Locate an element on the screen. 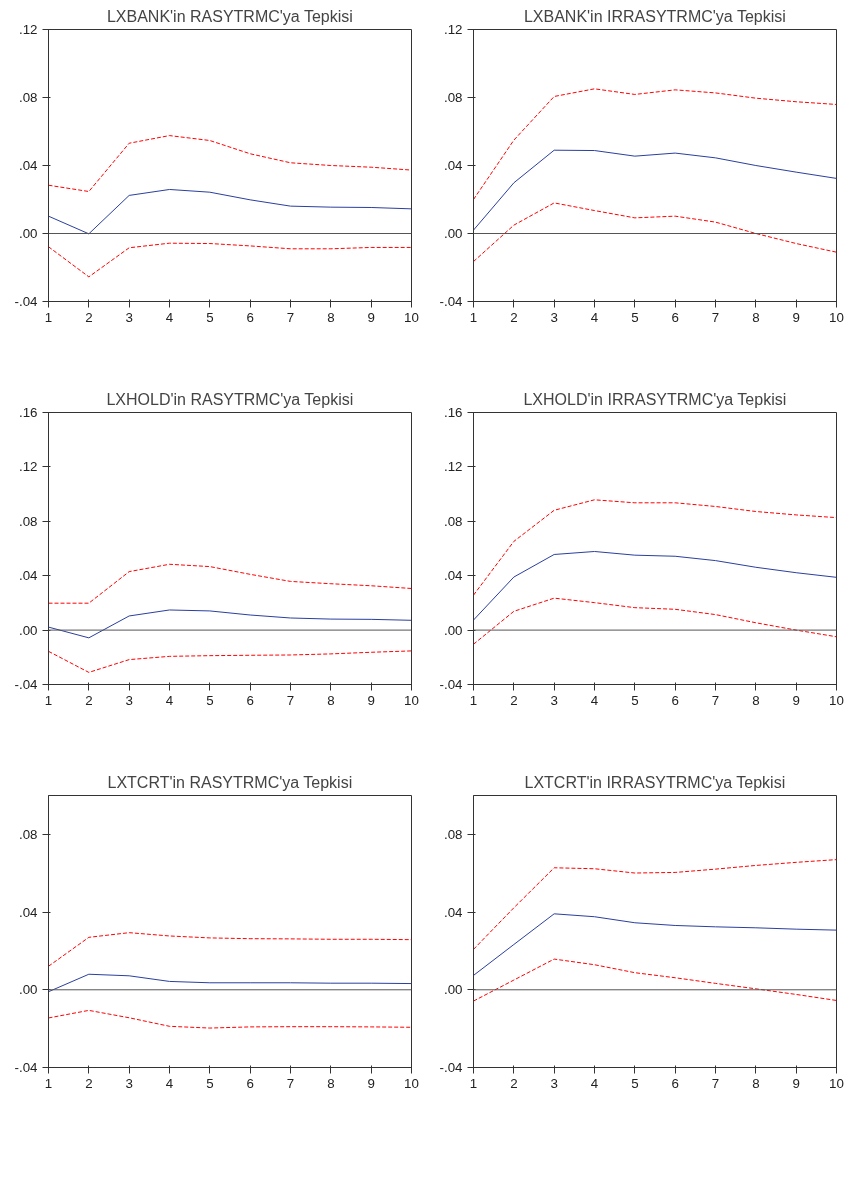 Image resolution: width=858 pixels, height=1185 pixels. chart-title: LXHOLD'in IRRASYTRMC'ya Tepkisi is located at coordinates (655, 399).